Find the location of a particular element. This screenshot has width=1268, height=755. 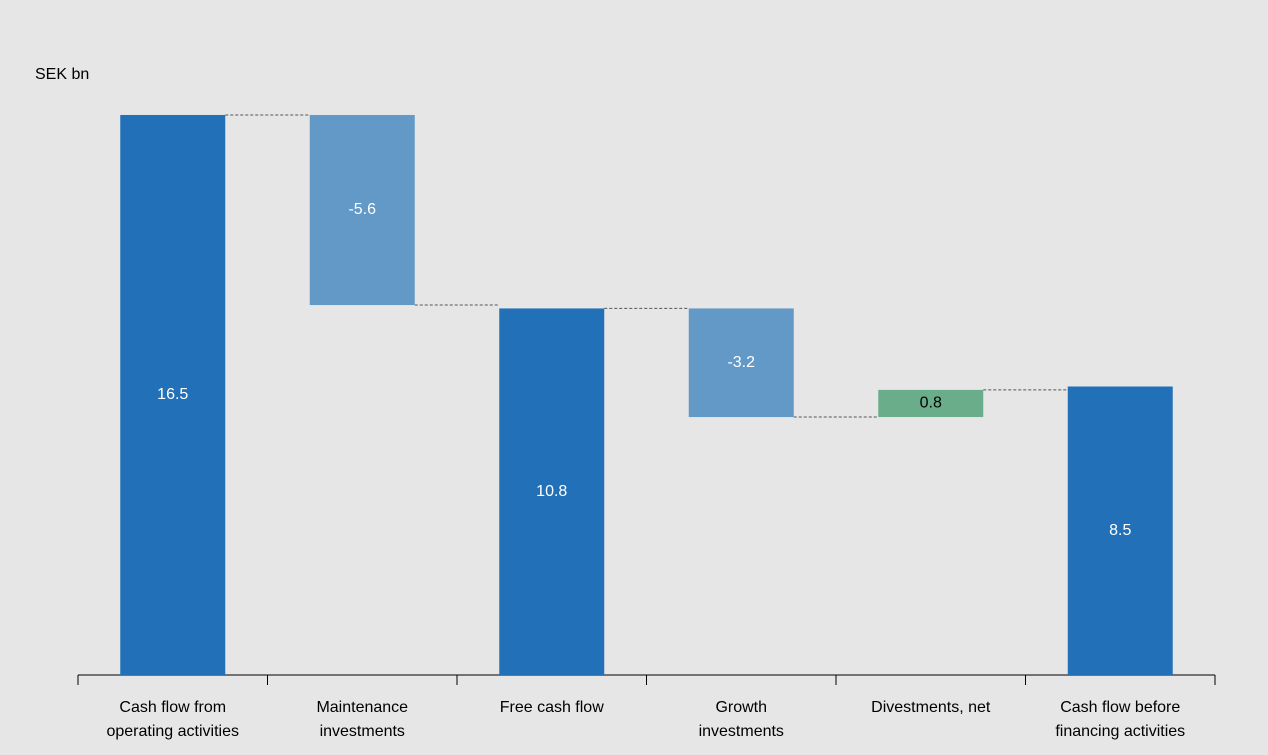

x-tick-label: operating activities is located at coordinates (172, 731).